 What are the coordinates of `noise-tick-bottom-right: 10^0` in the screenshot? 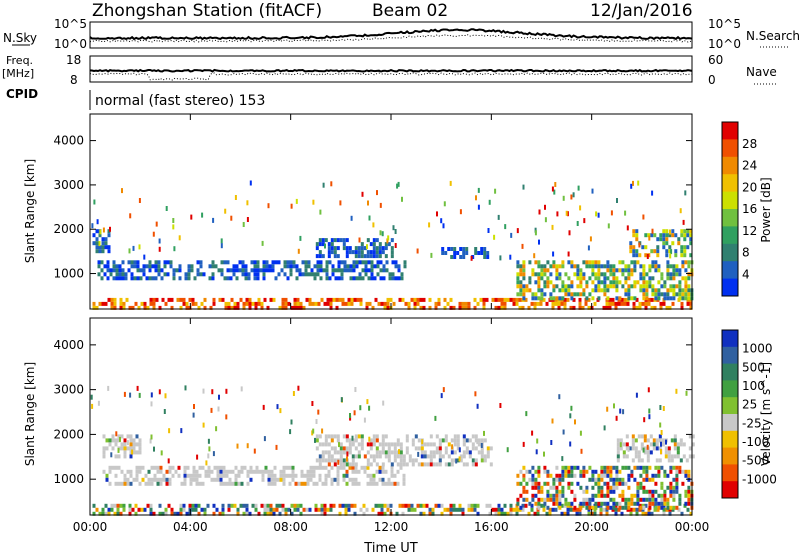 It's located at (724, 44).